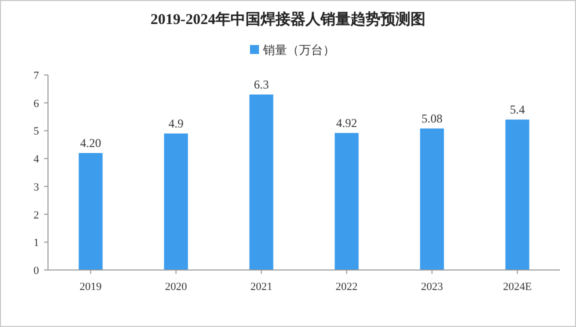 This screenshot has height=327, width=576. Describe the element at coordinates (347, 123) in the screenshot. I see `text: 4.92` at that location.